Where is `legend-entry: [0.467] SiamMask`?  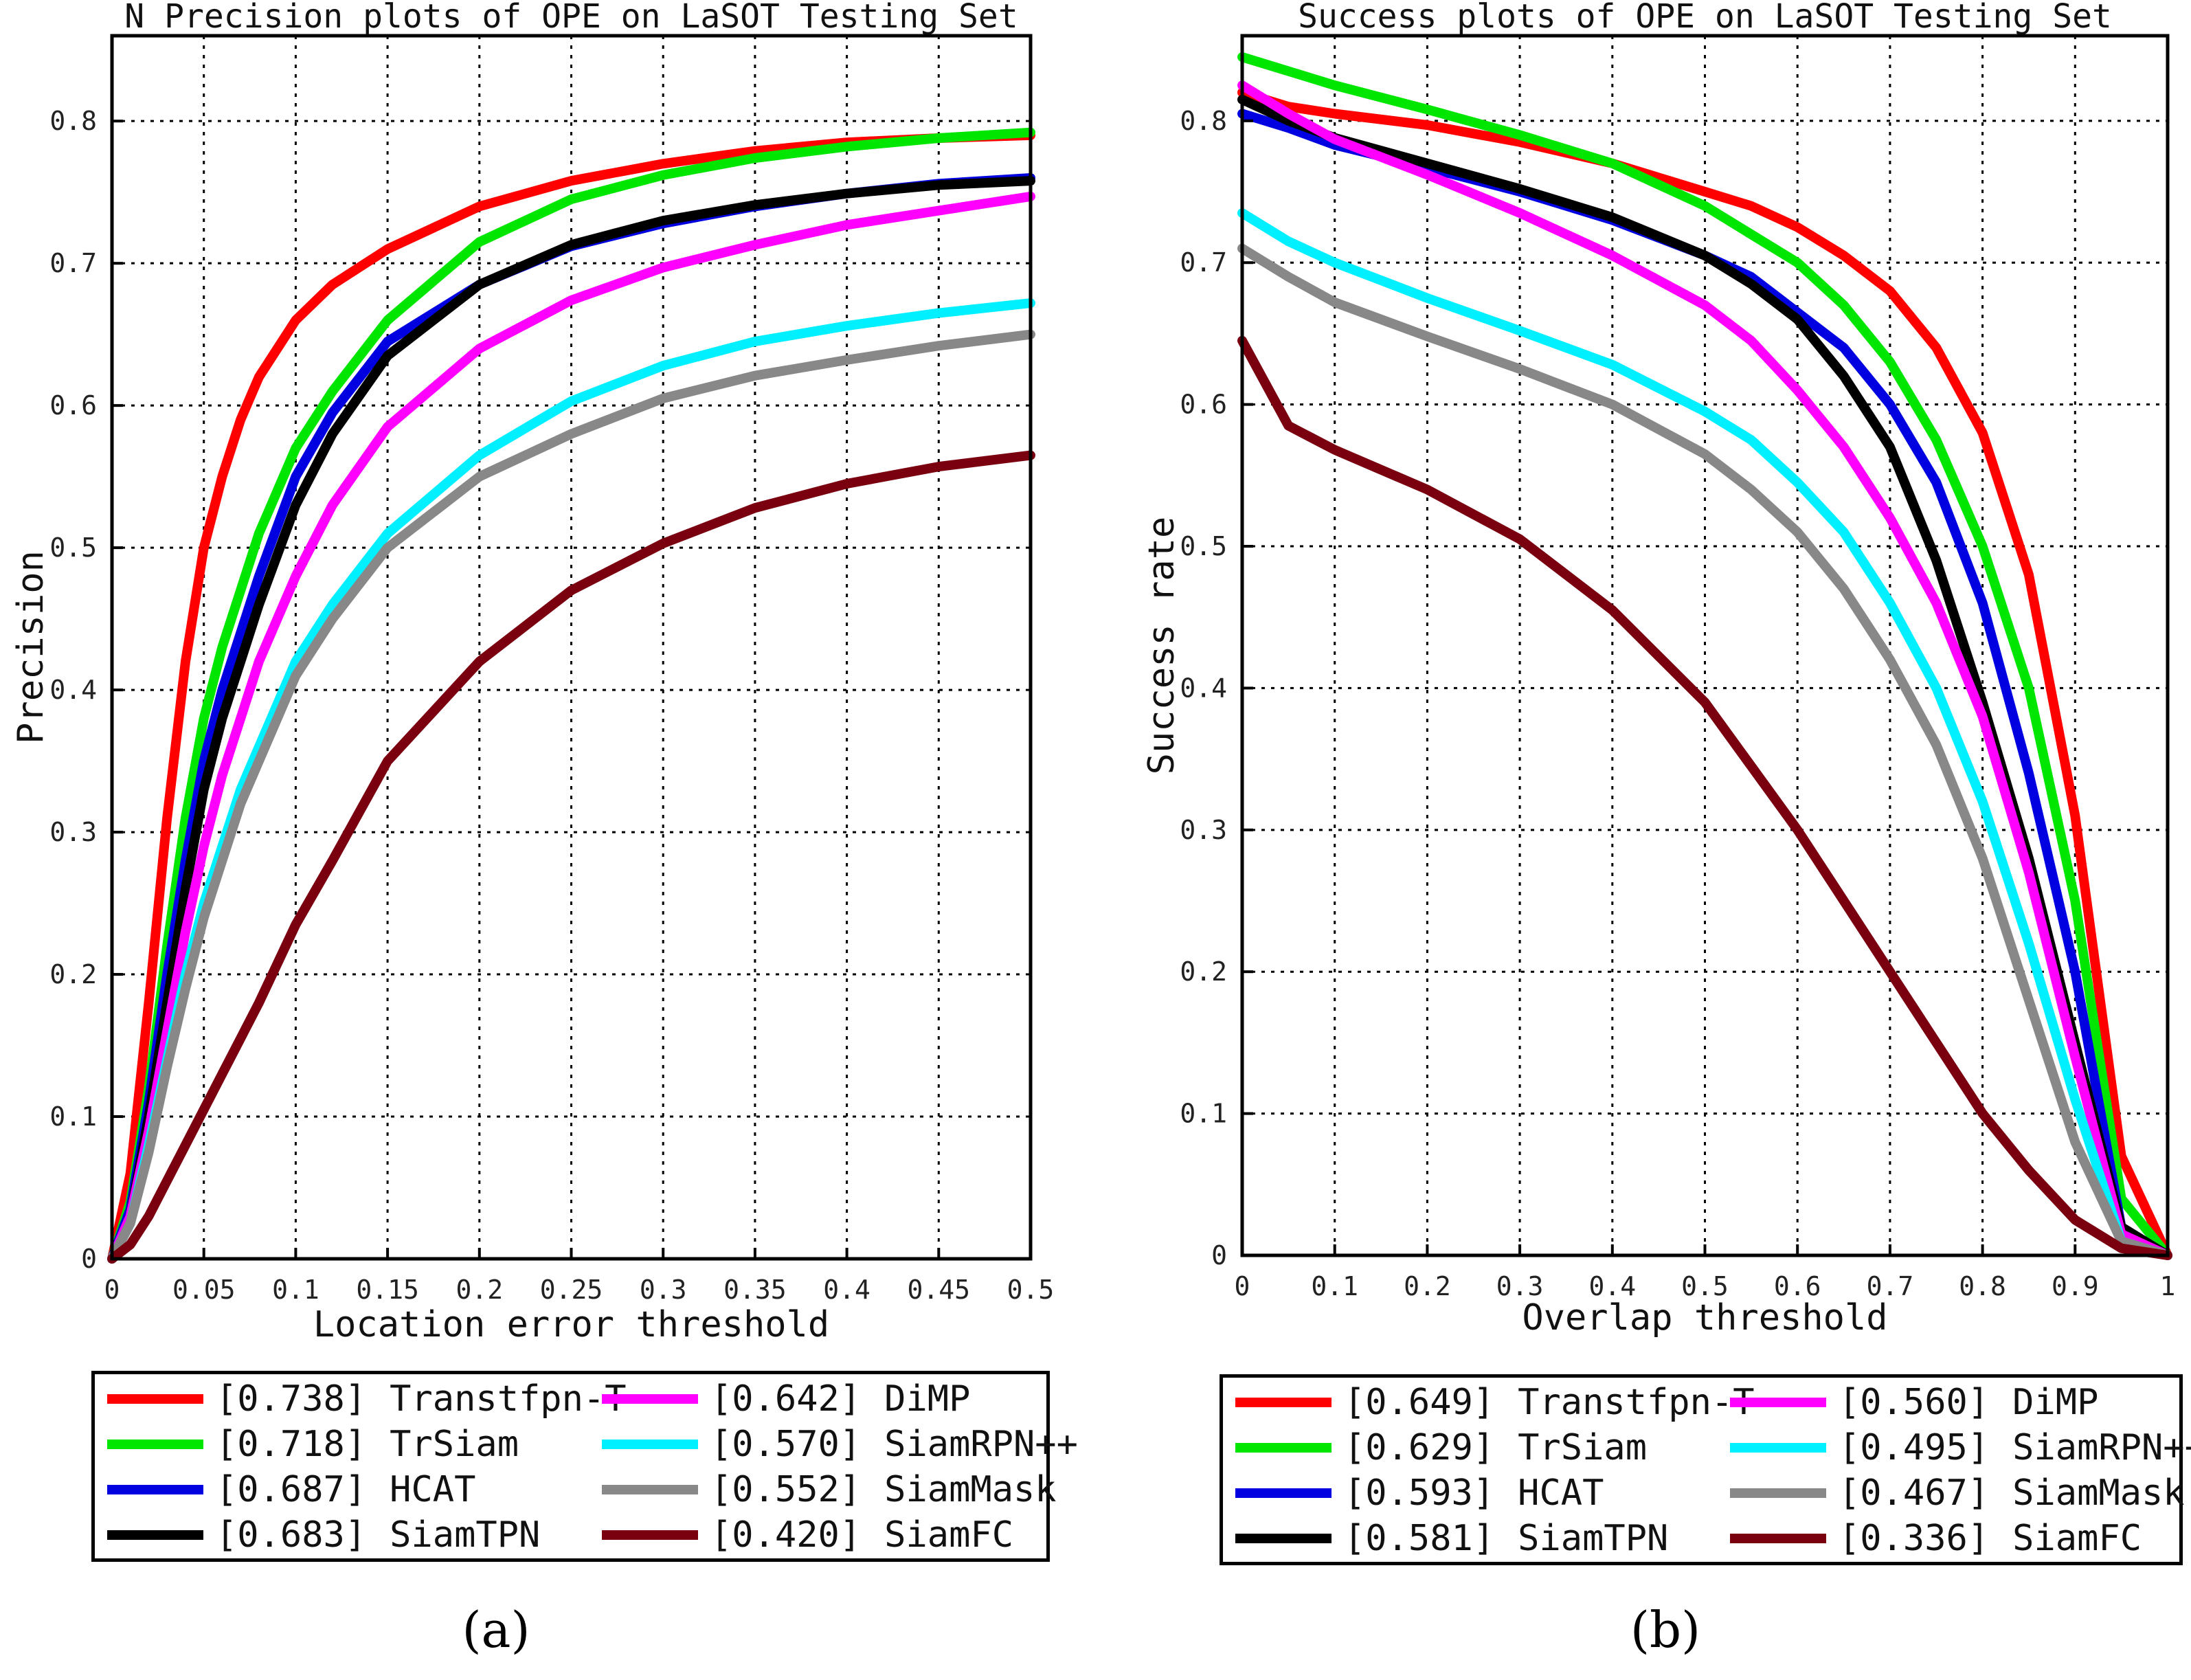 legend-entry: [0.467] SiamMask is located at coordinates (1957, 1493).